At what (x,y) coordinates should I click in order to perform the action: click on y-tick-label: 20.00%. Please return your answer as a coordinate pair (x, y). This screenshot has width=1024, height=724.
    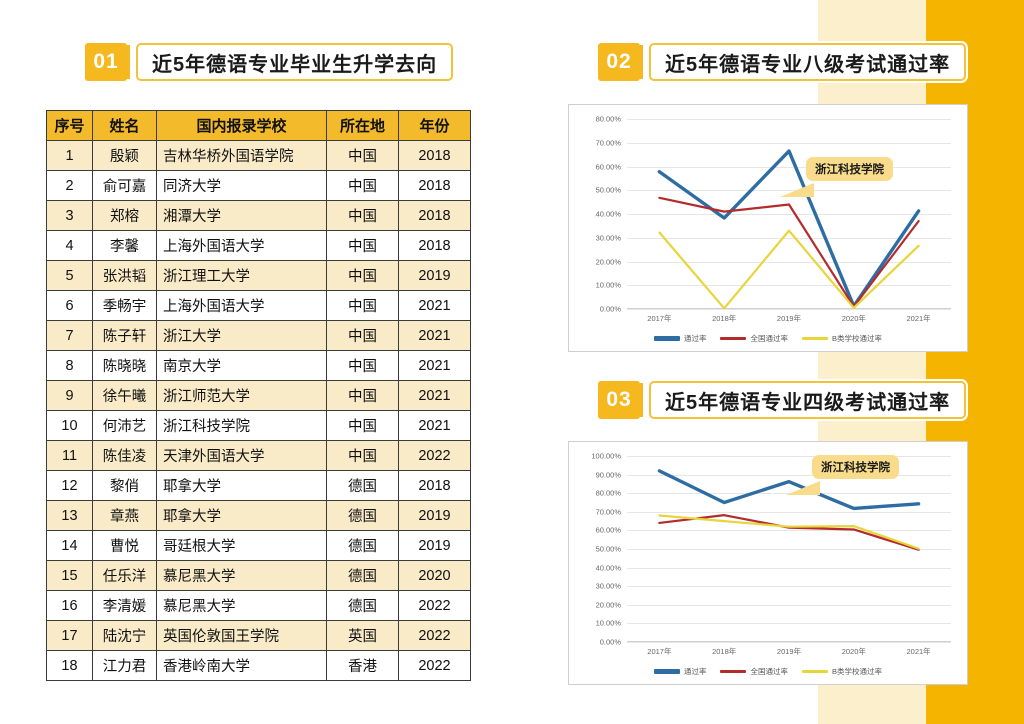
    Looking at the image, I should click on (608, 605).